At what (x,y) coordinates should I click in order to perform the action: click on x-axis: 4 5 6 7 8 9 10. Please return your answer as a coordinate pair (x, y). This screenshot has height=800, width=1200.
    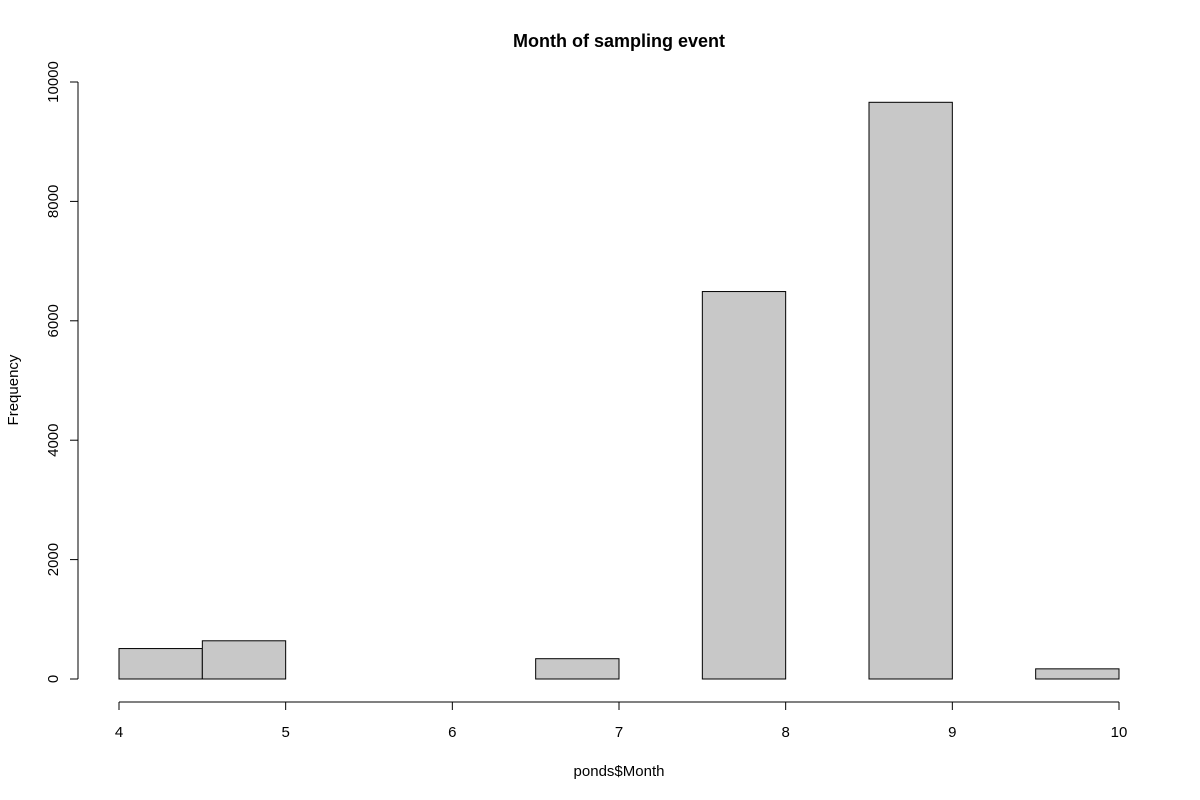
    Looking at the image, I should click on (621, 721).